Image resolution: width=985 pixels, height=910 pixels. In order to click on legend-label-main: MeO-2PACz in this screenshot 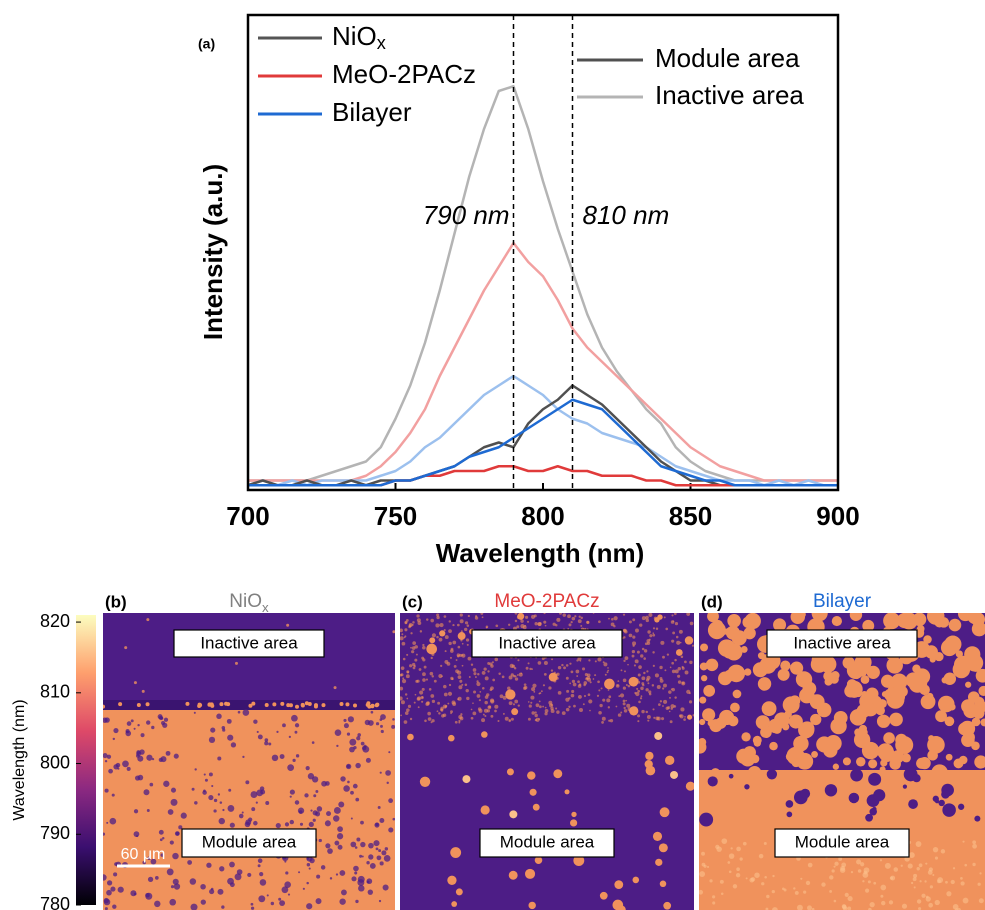, I will do `click(404, 74)`.